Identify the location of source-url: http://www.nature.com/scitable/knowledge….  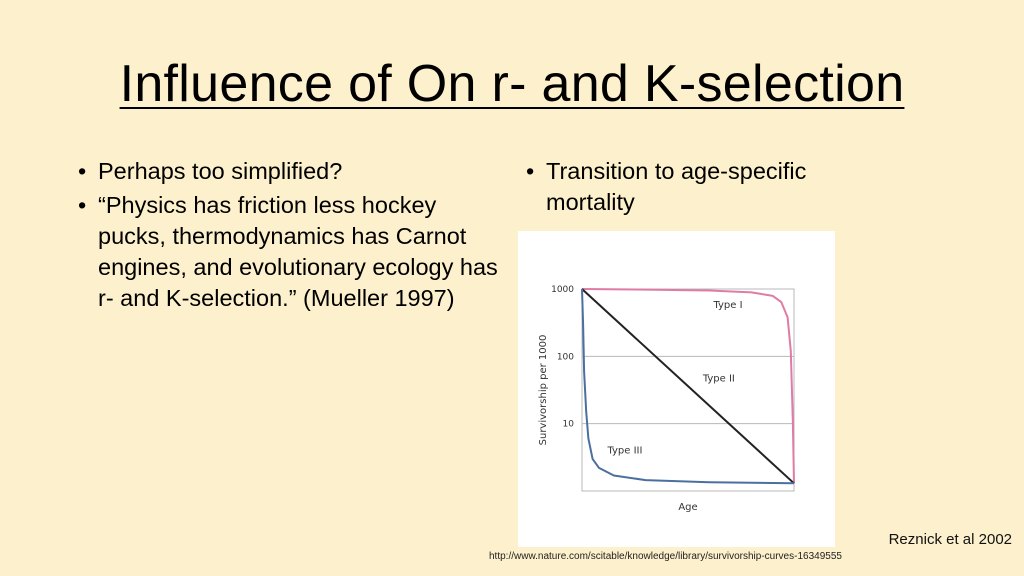
(665, 556).